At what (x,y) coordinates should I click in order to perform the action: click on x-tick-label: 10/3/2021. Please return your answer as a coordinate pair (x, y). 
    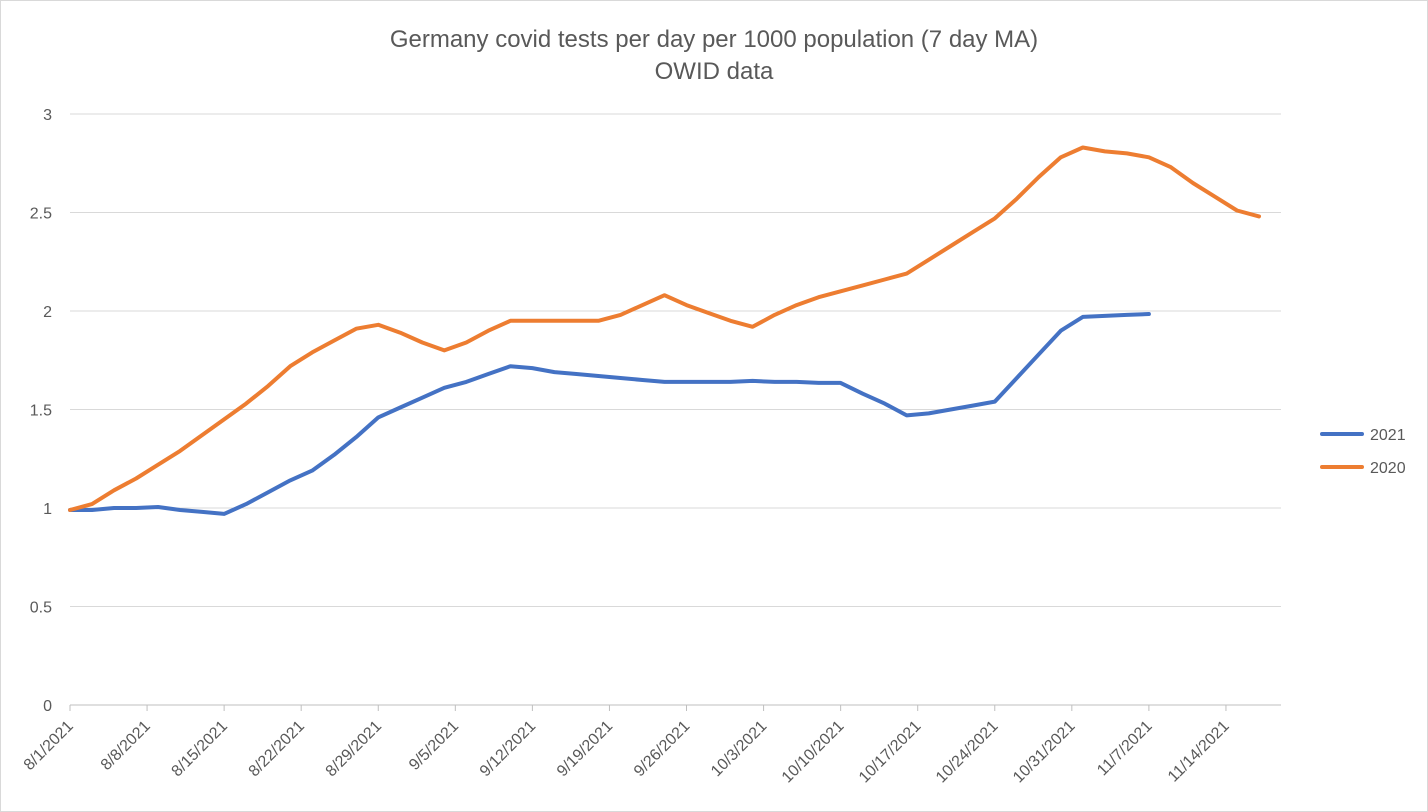
    Looking at the image, I should click on (739, 749).